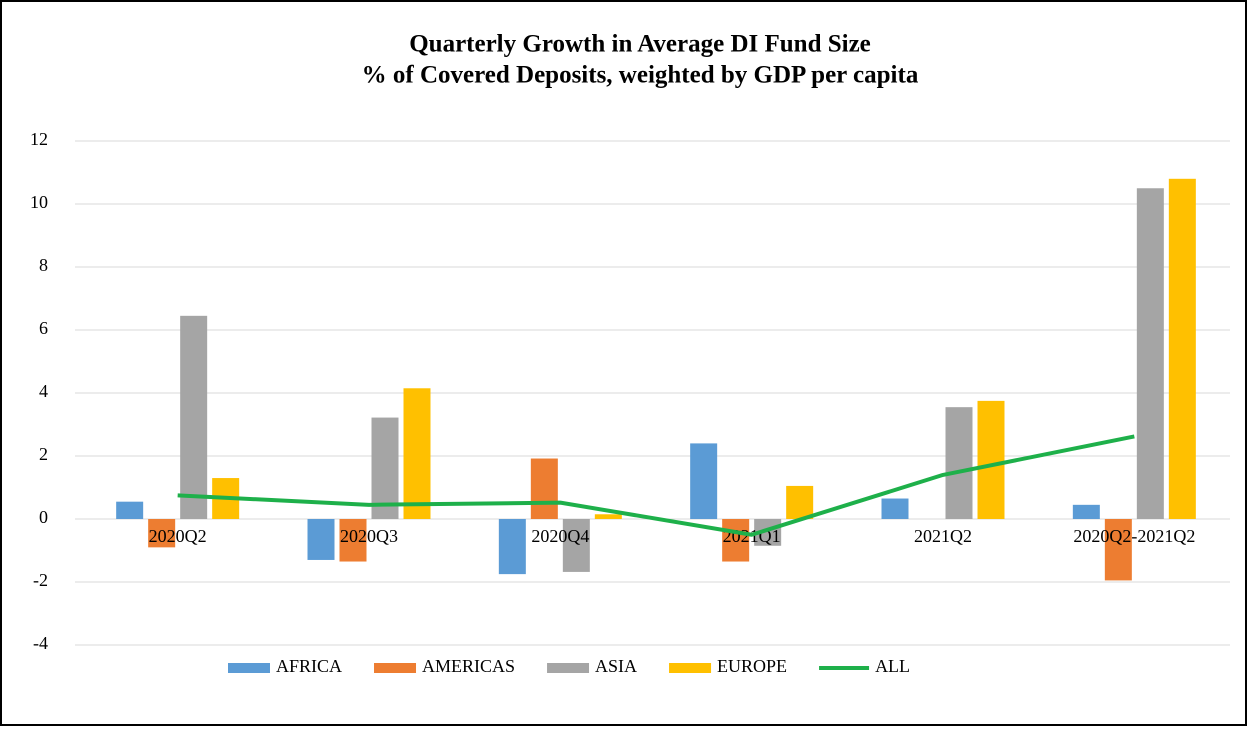 The image size is (1247, 731). Describe the element at coordinates (39, 139) in the screenshot. I see `y-tick-label: 12` at that location.